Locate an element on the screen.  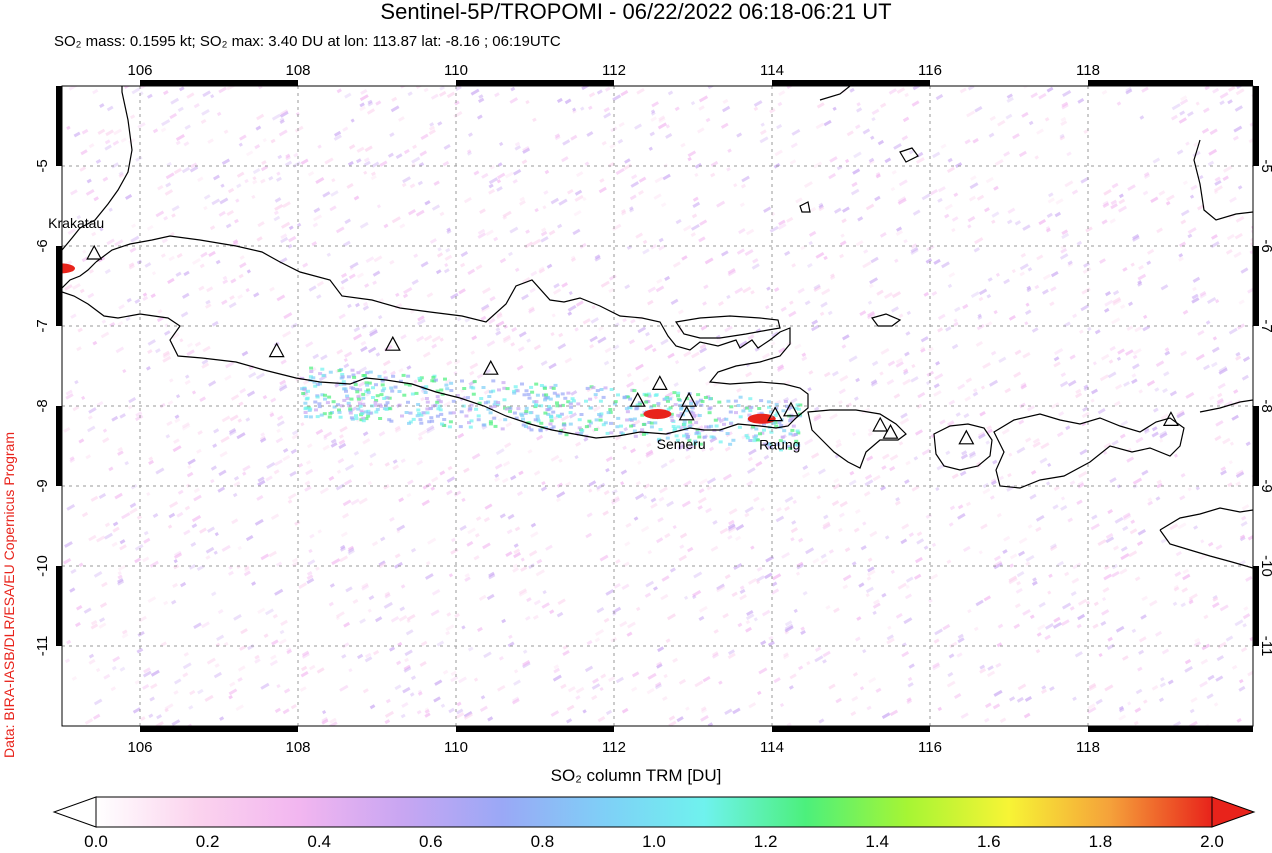
coast-madura is located at coordinates (727, 327).